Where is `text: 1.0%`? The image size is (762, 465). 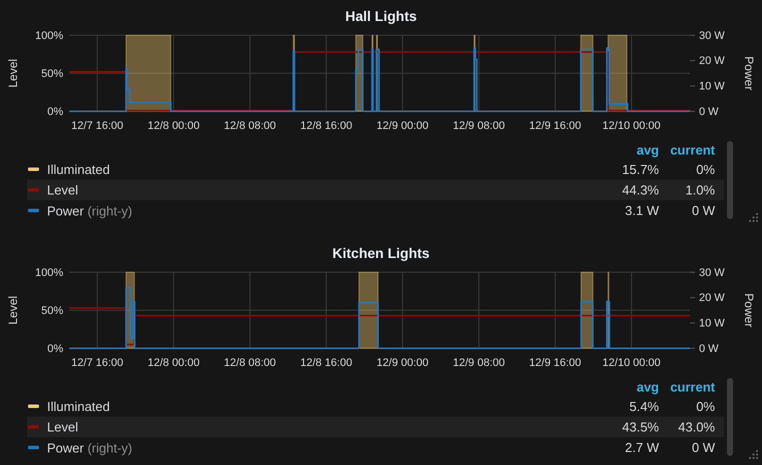
text: 1.0% is located at coordinates (700, 190).